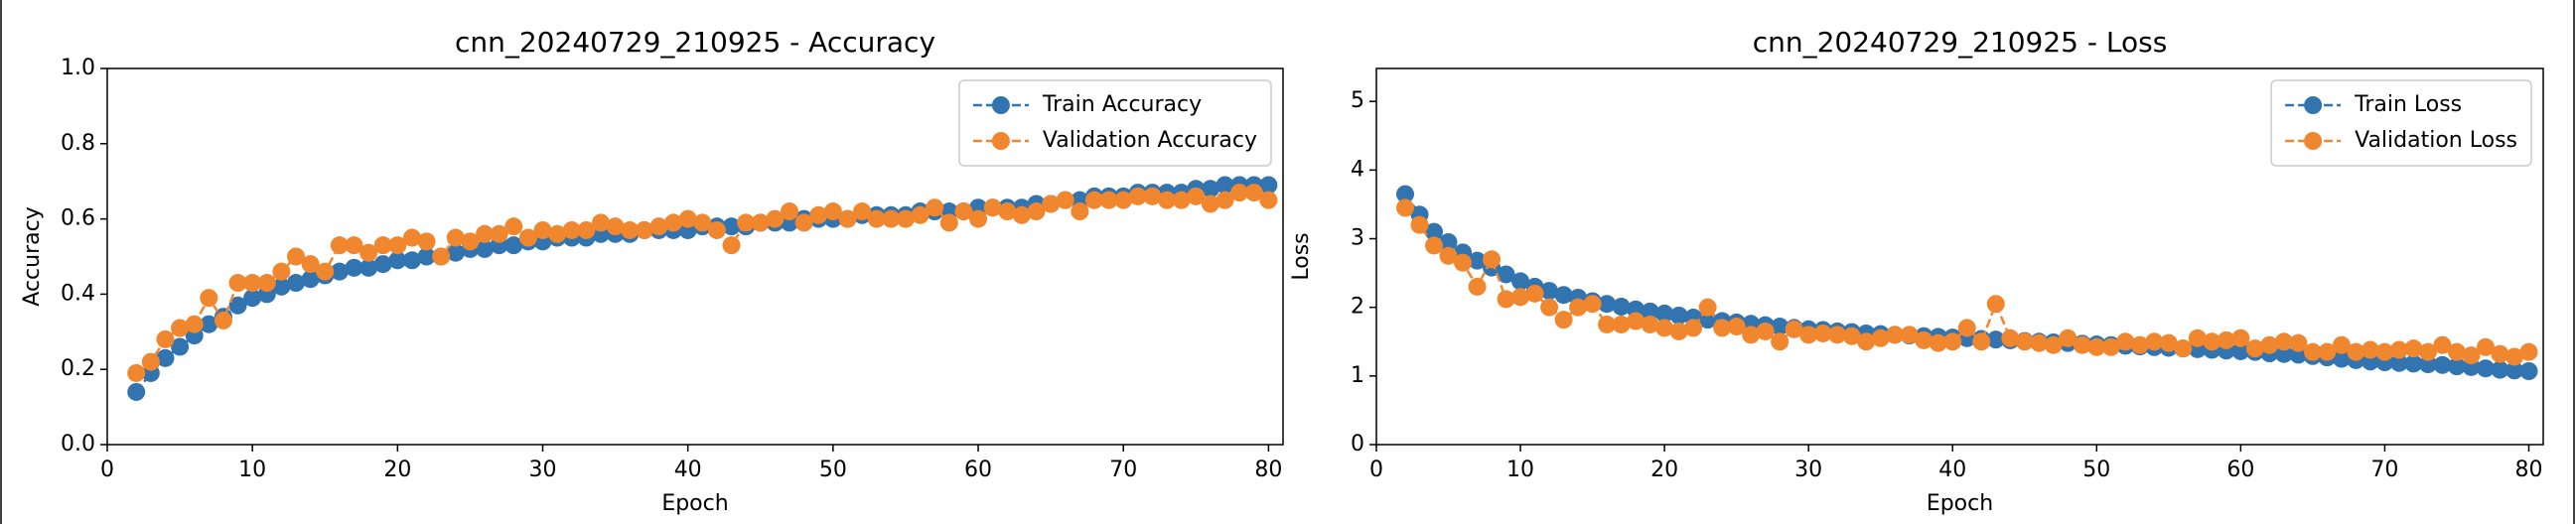 This screenshot has height=524, width=2576. Describe the element at coordinates (1357, 238) in the screenshot. I see `y-tick-label: 3` at that location.